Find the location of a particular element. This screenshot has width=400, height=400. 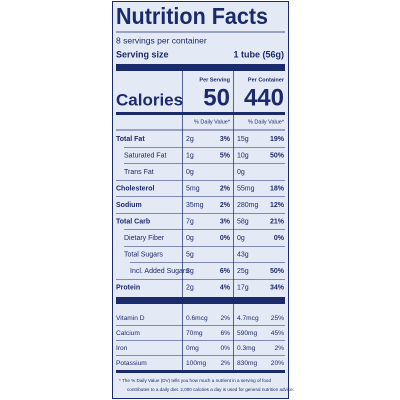

amount: 70mg is located at coordinates (194, 333).